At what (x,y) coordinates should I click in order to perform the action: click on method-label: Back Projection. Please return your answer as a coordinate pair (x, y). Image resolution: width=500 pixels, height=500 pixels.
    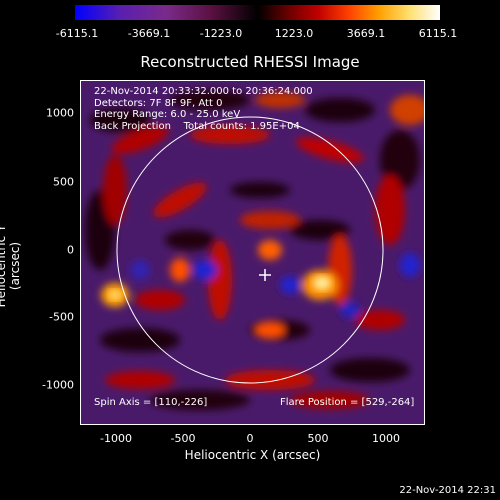
    Looking at the image, I should click on (132, 126).